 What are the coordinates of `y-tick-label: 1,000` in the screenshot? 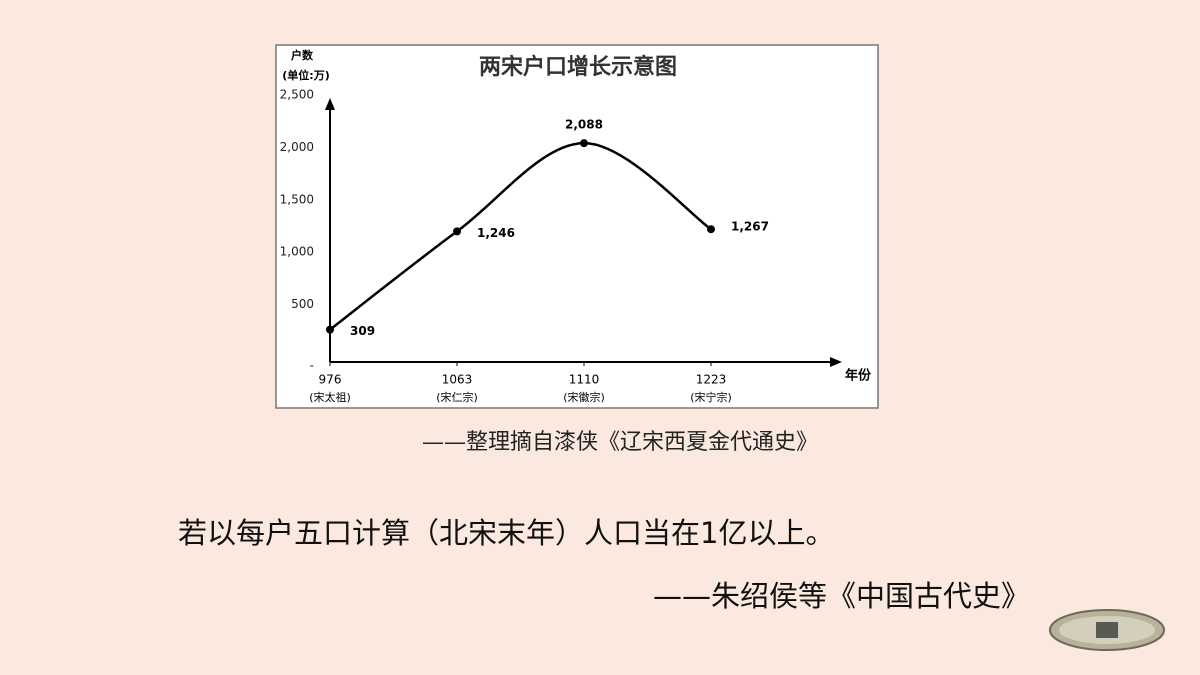 It's located at (297, 252).